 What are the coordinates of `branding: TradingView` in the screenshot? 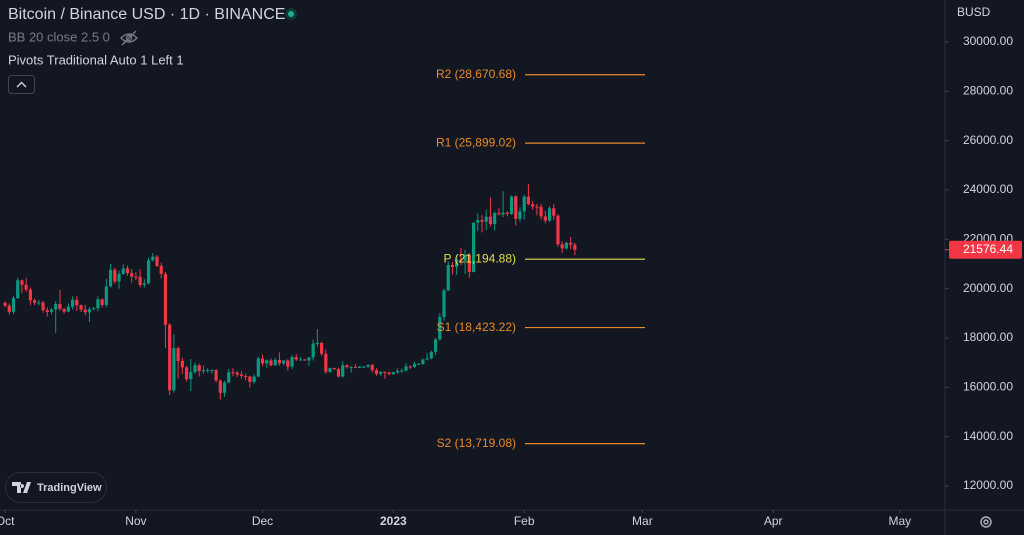 It's located at (56, 487).